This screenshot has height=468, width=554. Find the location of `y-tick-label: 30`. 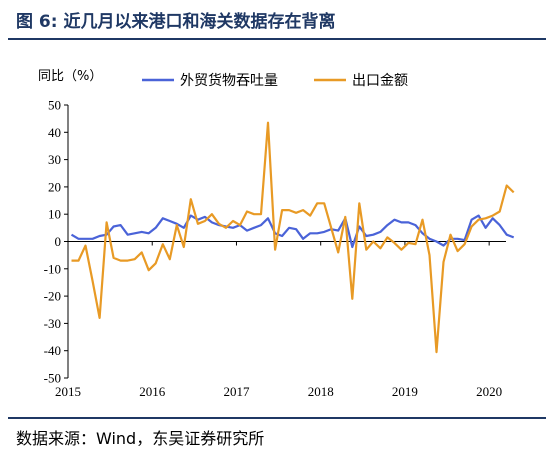

y-tick-label: 30 is located at coordinates (54, 159).